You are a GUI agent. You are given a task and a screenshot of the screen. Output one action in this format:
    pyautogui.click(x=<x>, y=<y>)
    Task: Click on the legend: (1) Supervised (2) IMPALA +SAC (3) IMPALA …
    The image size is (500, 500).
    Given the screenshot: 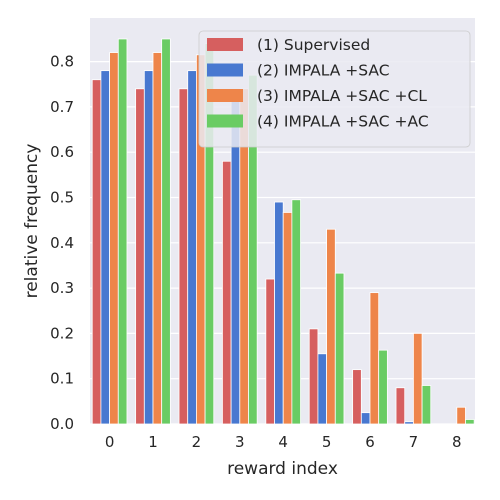 What is the action you would take?
    pyautogui.click(x=334, y=89)
    